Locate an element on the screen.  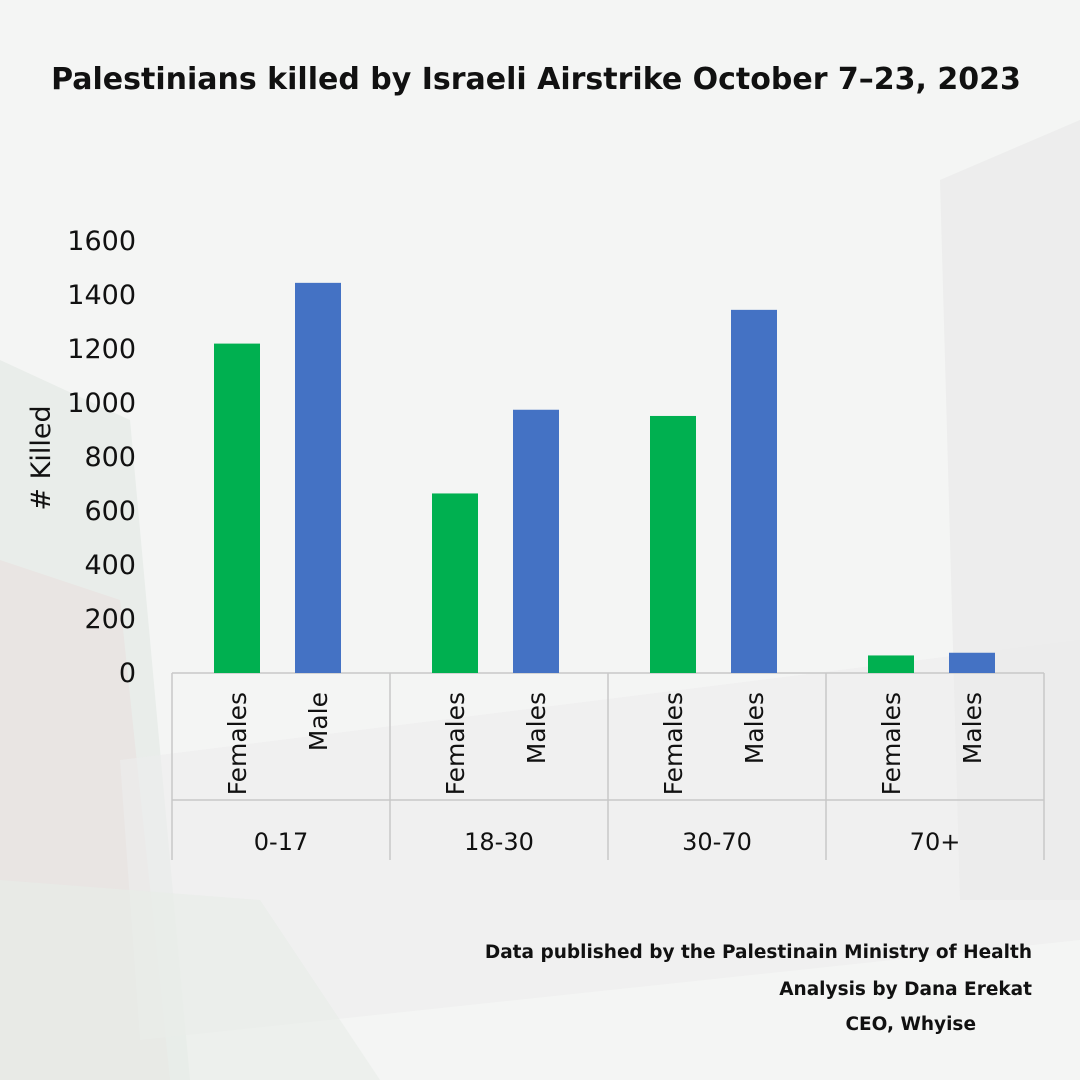
y-tick-label: 600 is located at coordinates (110, 511).